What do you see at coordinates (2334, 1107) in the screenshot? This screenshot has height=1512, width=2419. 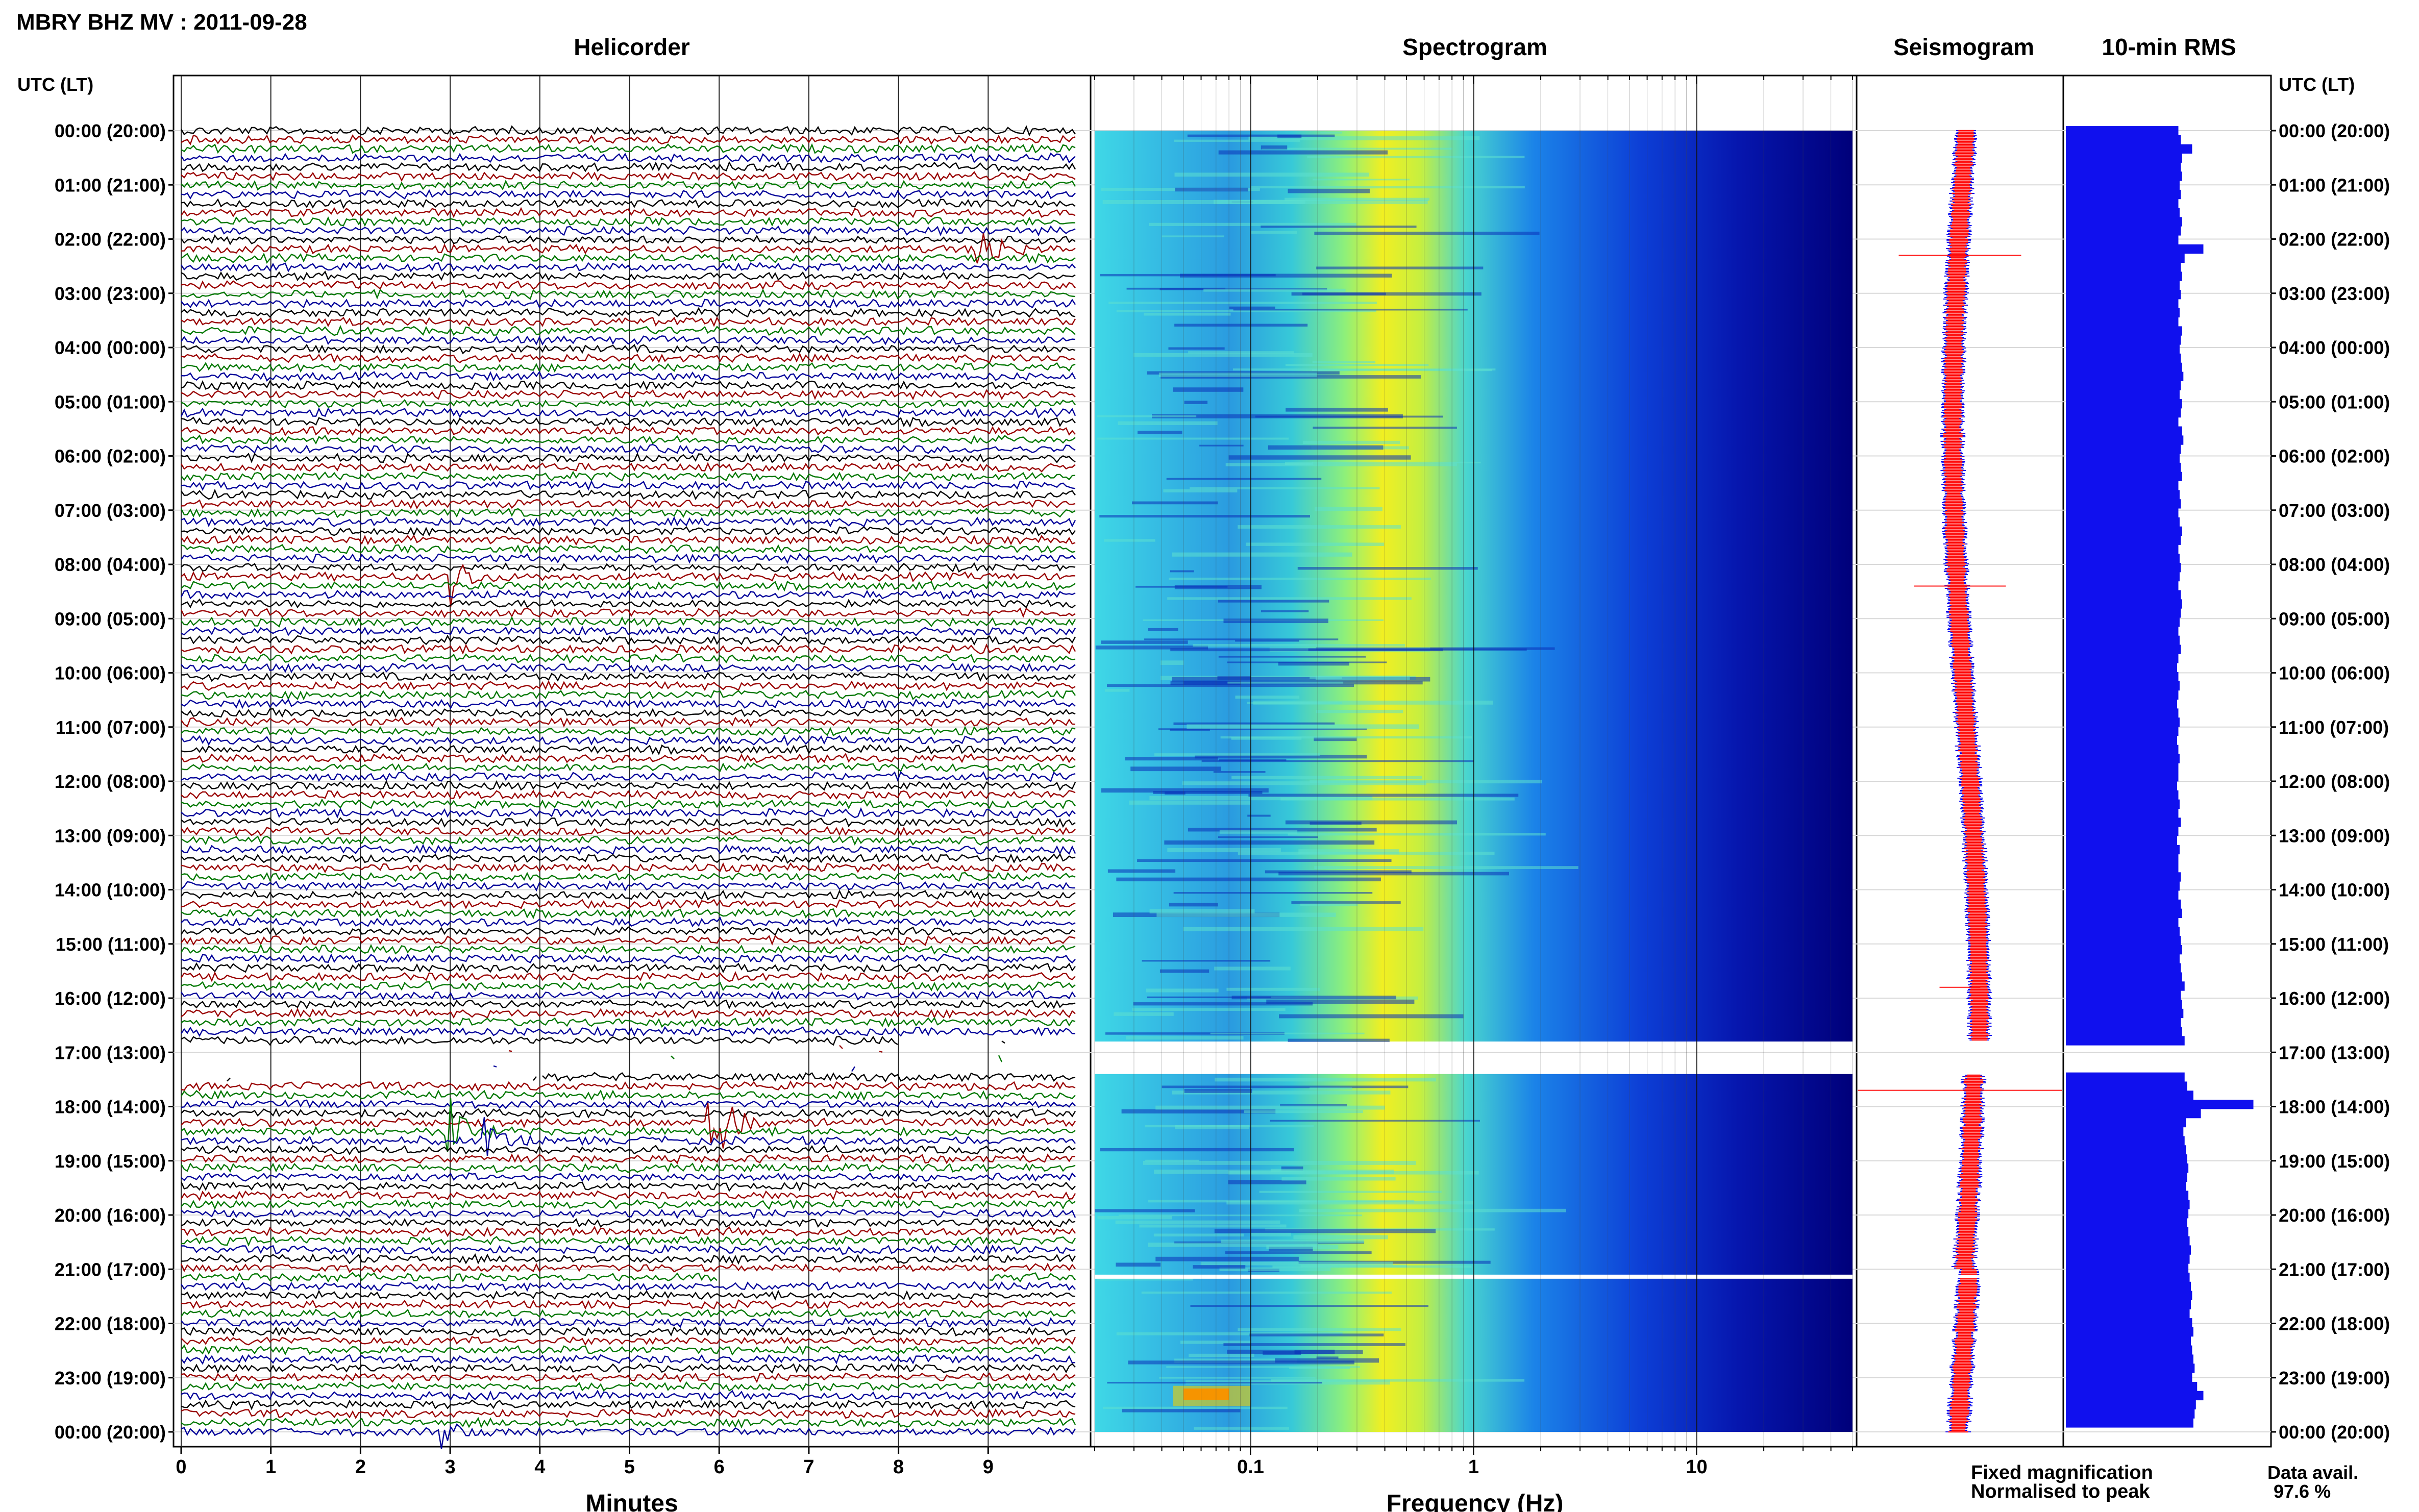 I see `time-tick-label-right: 18:00 (14:00)` at bounding box center [2334, 1107].